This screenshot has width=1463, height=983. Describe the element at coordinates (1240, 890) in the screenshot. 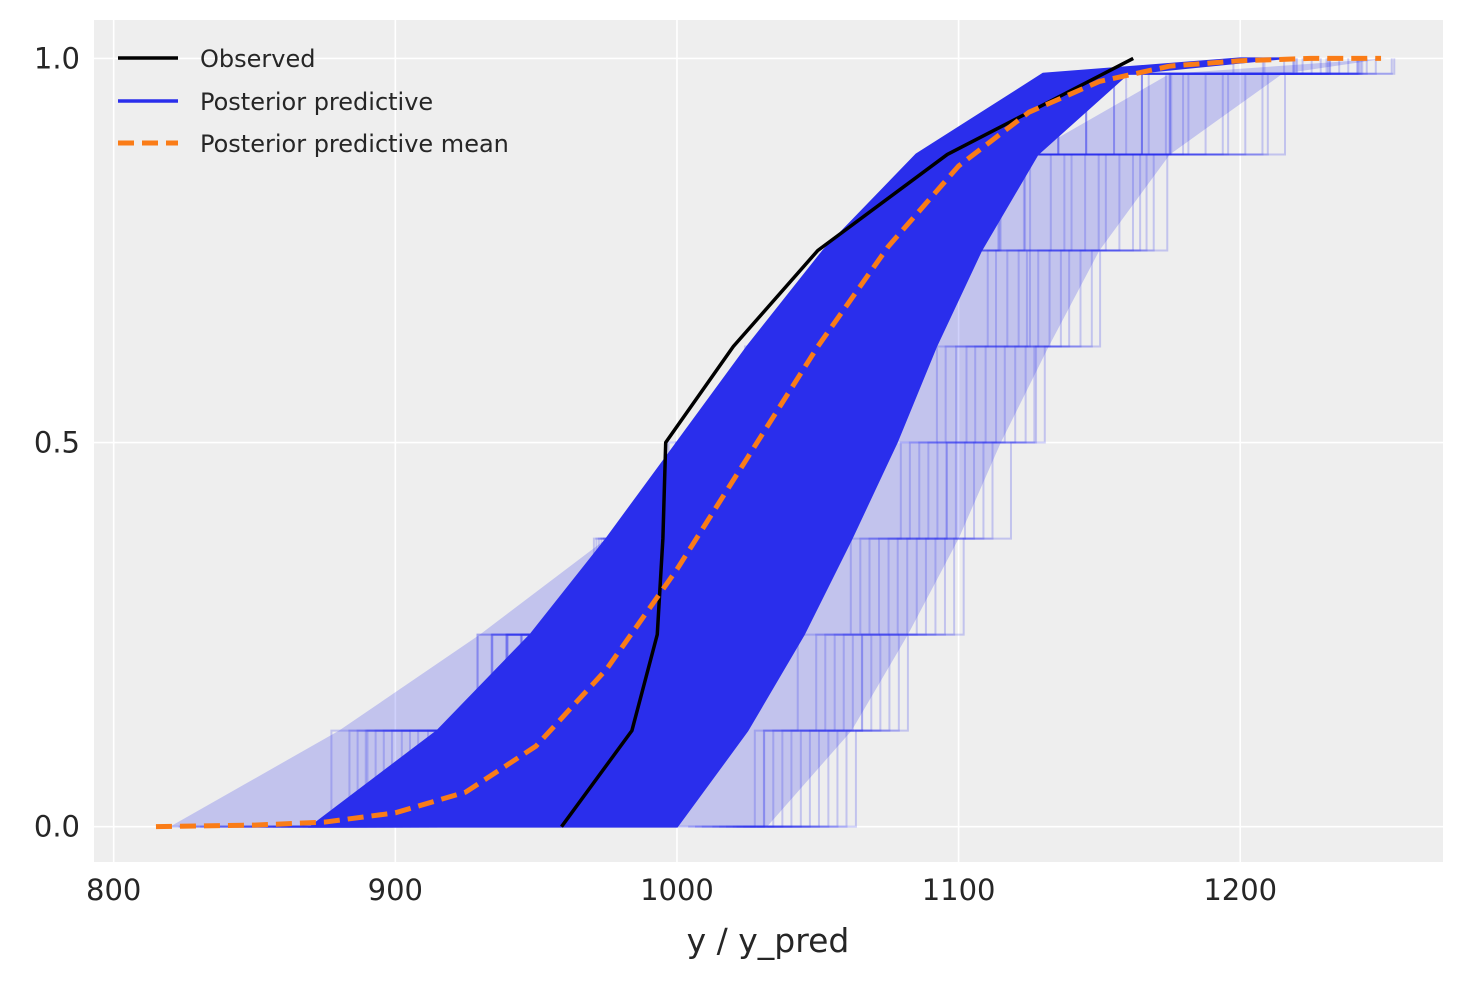

I see `x-tick-label-1200: 1200` at that location.